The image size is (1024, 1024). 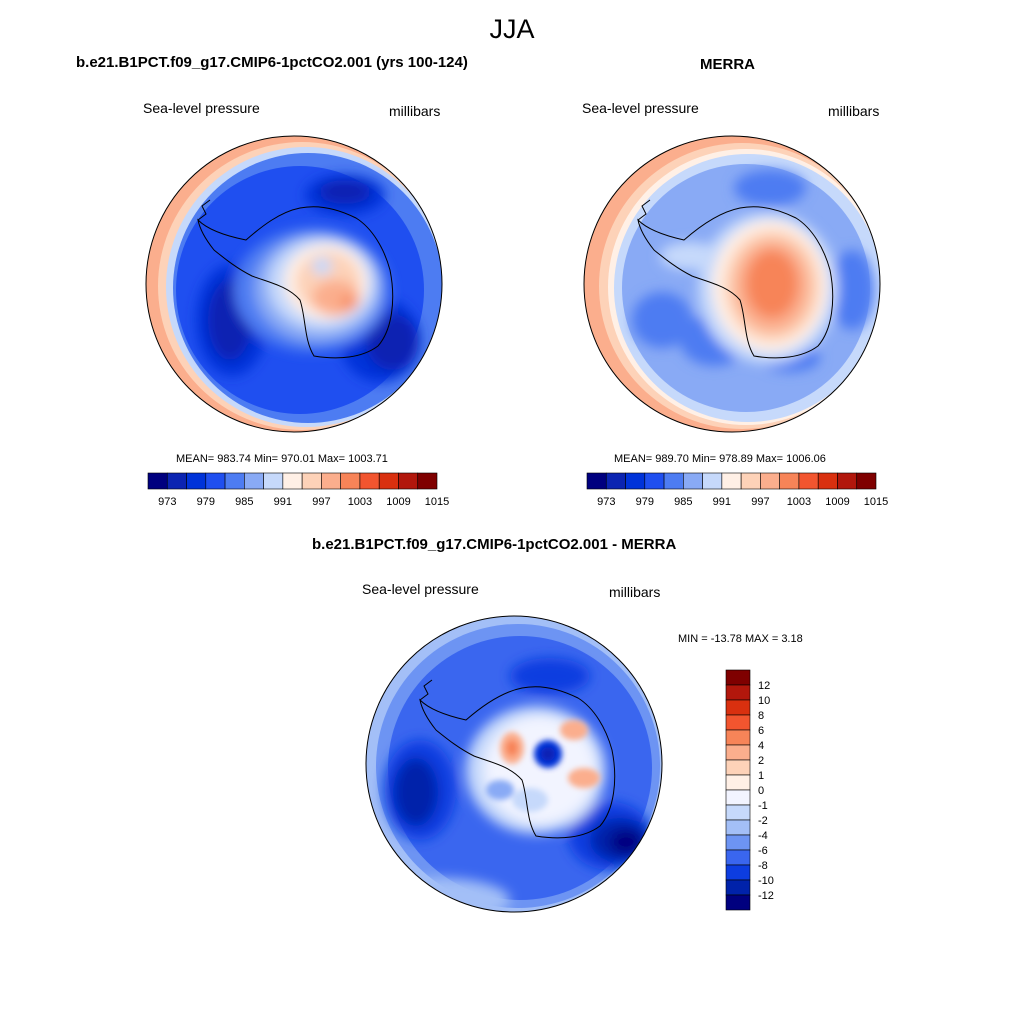 What do you see at coordinates (763, 821) in the screenshot?
I see `panel-3-colorbar-tick-label: -2` at bounding box center [763, 821].